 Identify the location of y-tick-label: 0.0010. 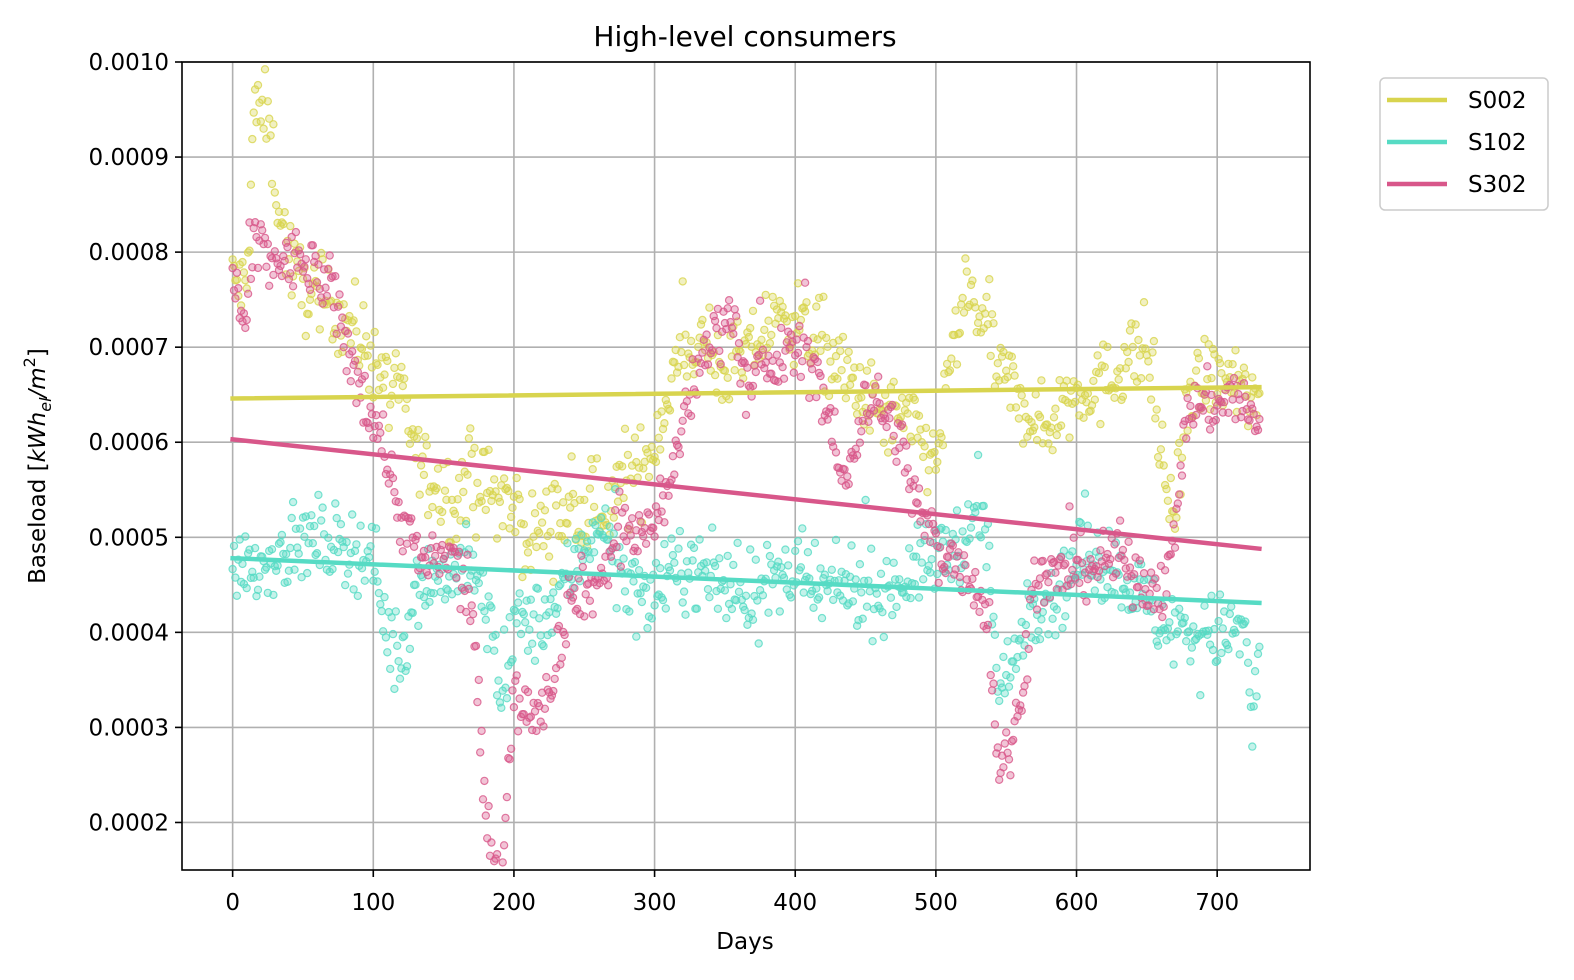
(129, 63).